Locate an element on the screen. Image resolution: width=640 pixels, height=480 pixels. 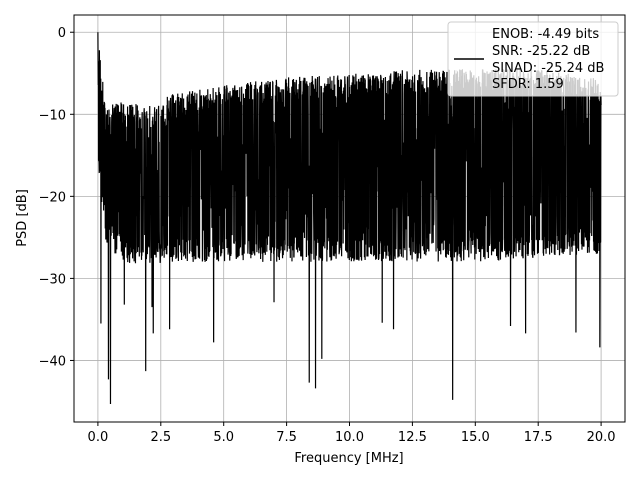
y-tick-label: −40 is located at coordinates (52, 361).